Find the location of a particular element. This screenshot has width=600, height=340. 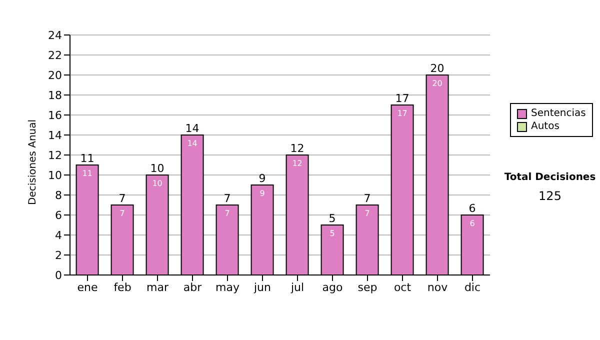

total-label: 14 is located at coordinates (192, 128).